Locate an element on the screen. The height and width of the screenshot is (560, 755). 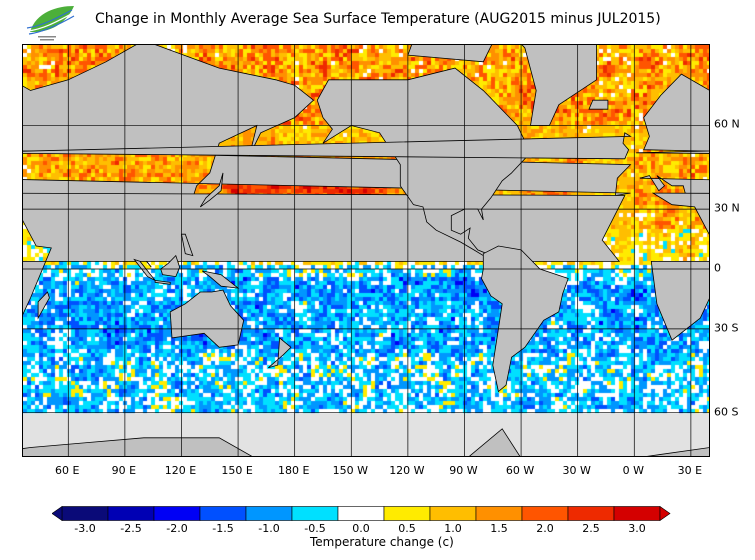
colorbar-tick-label: -2.5 is located at coordinates (131, 528).